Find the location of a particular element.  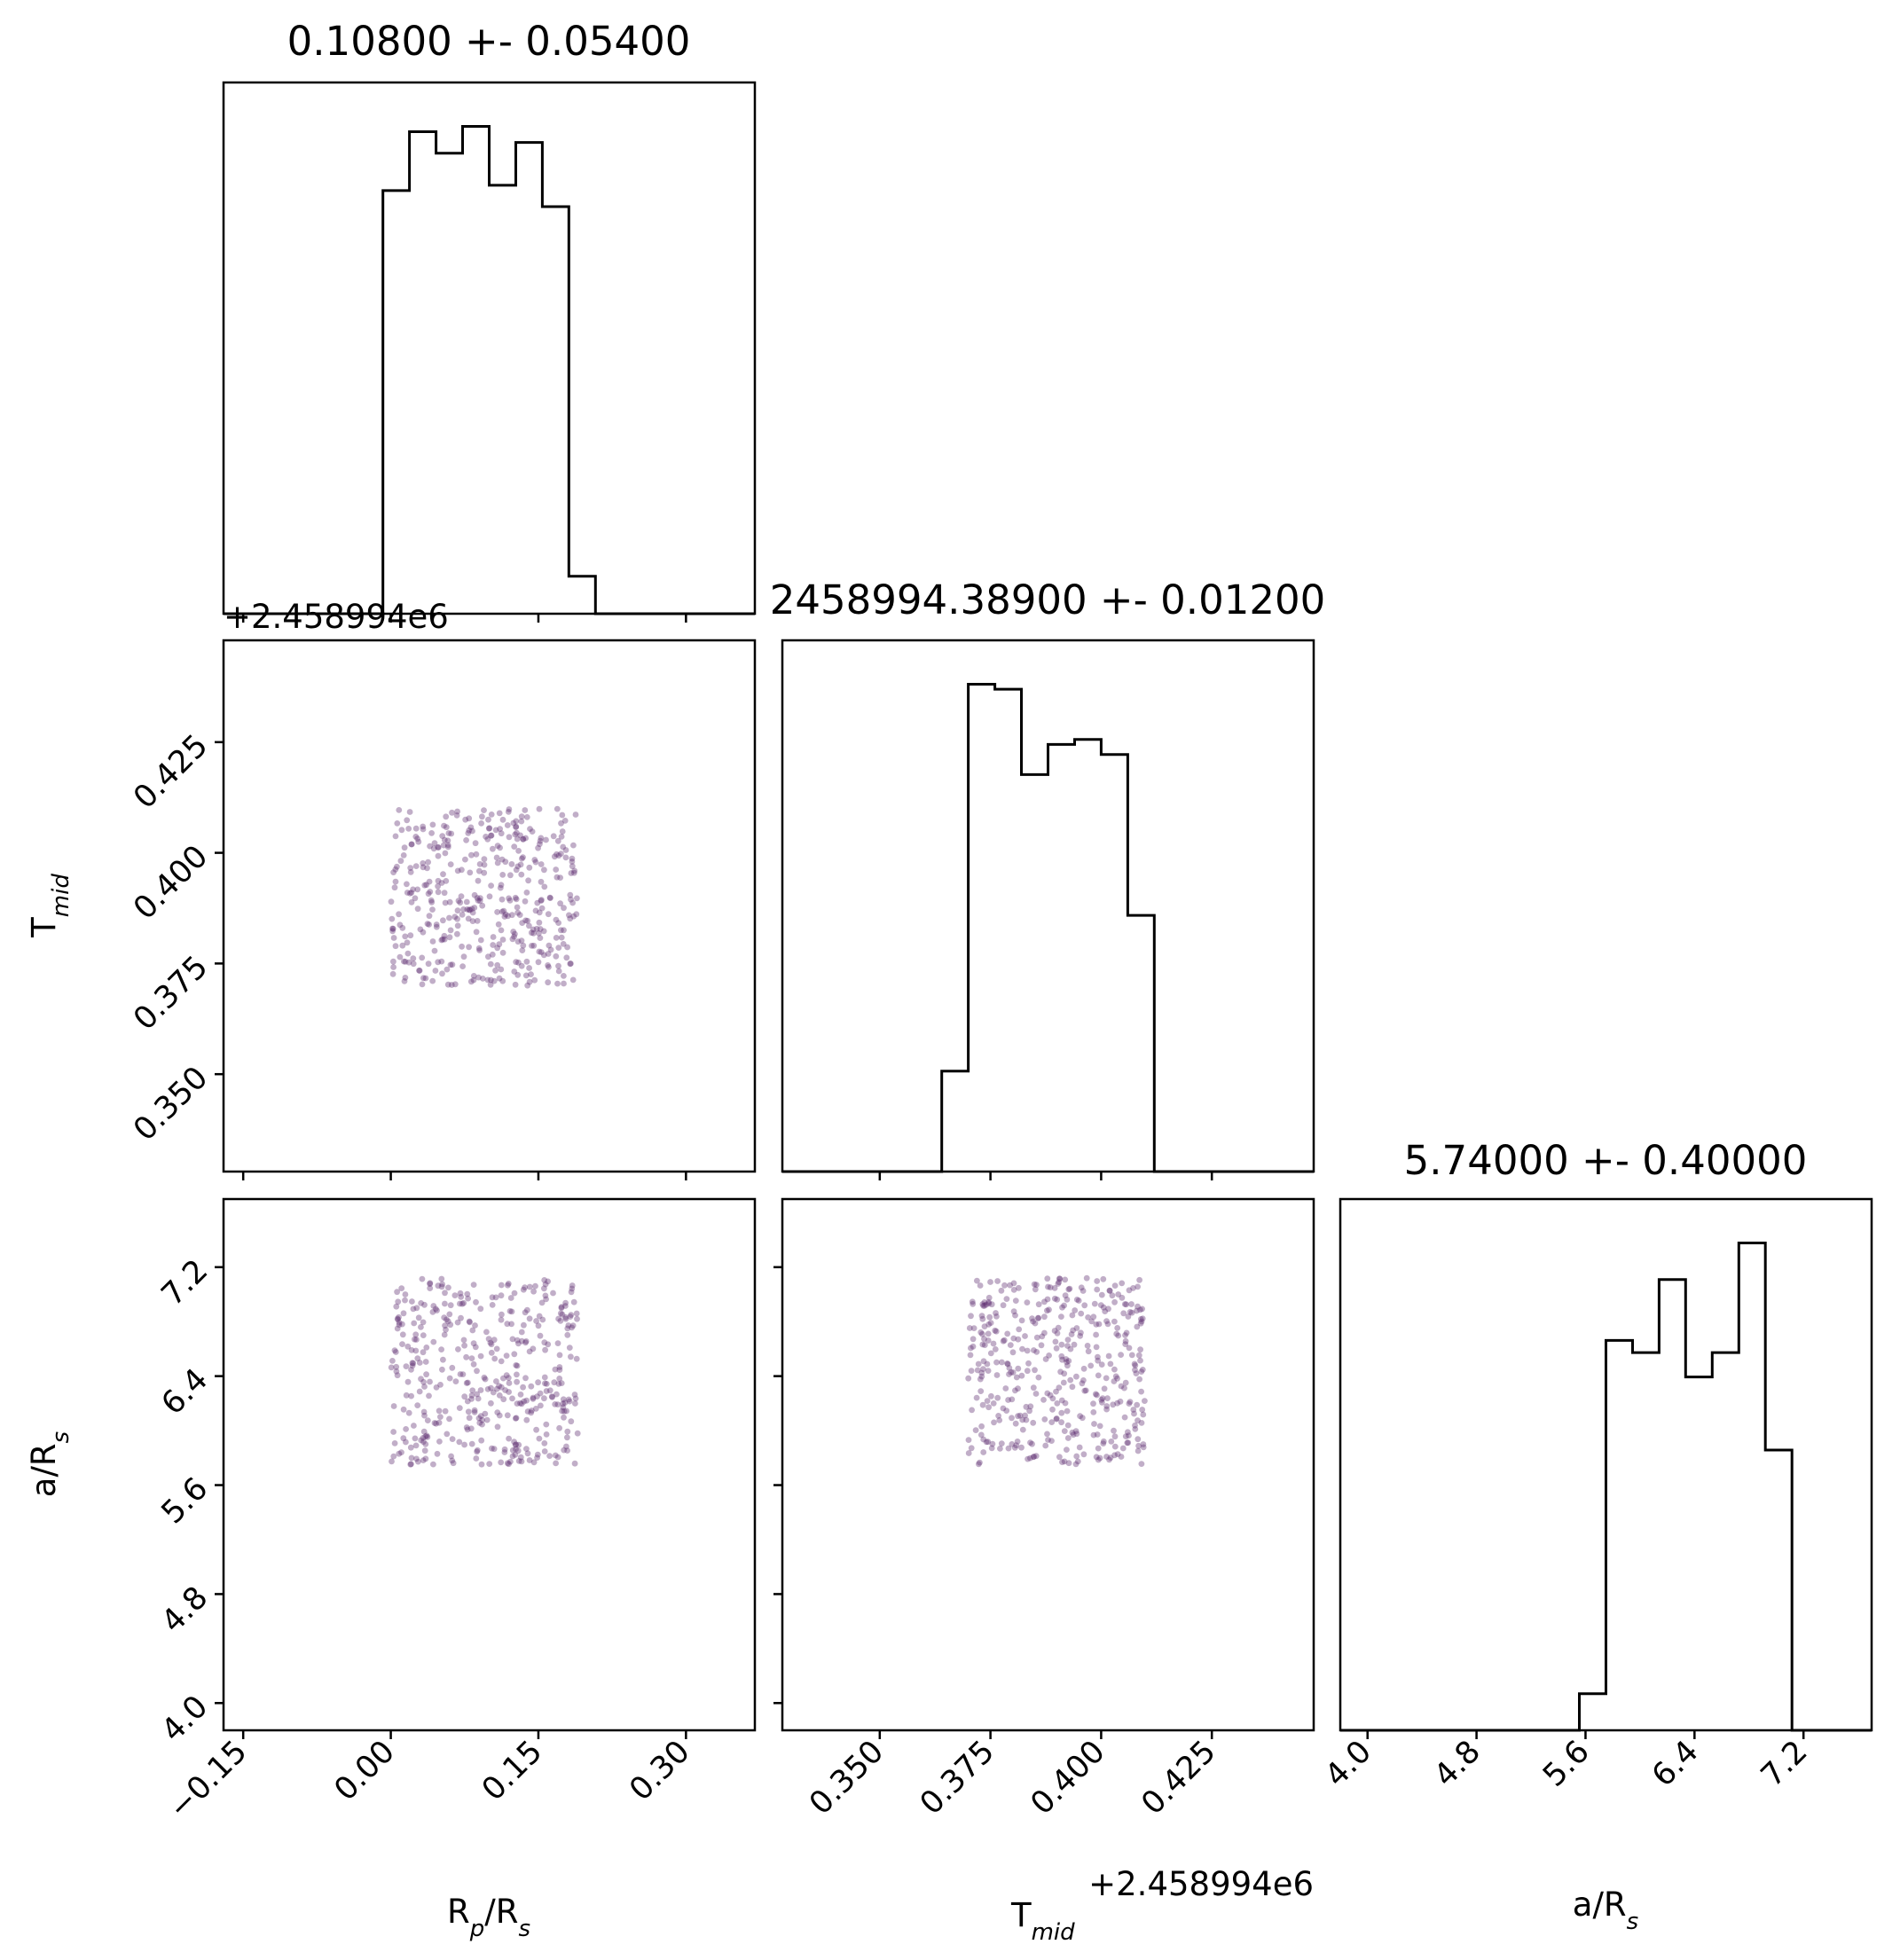

title-rp: 0.10800 +- 0.05400 is located at coordinates (489, 41).